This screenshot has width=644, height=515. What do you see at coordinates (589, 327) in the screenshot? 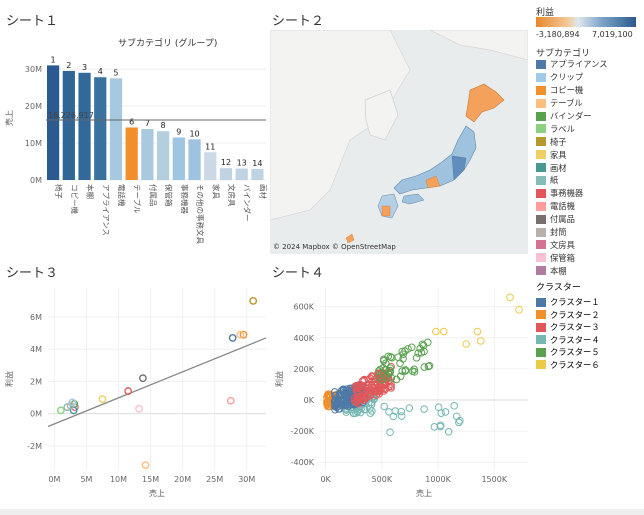
I see `cluster-legend-item: クラスター３` at bounding box center [589, 327].